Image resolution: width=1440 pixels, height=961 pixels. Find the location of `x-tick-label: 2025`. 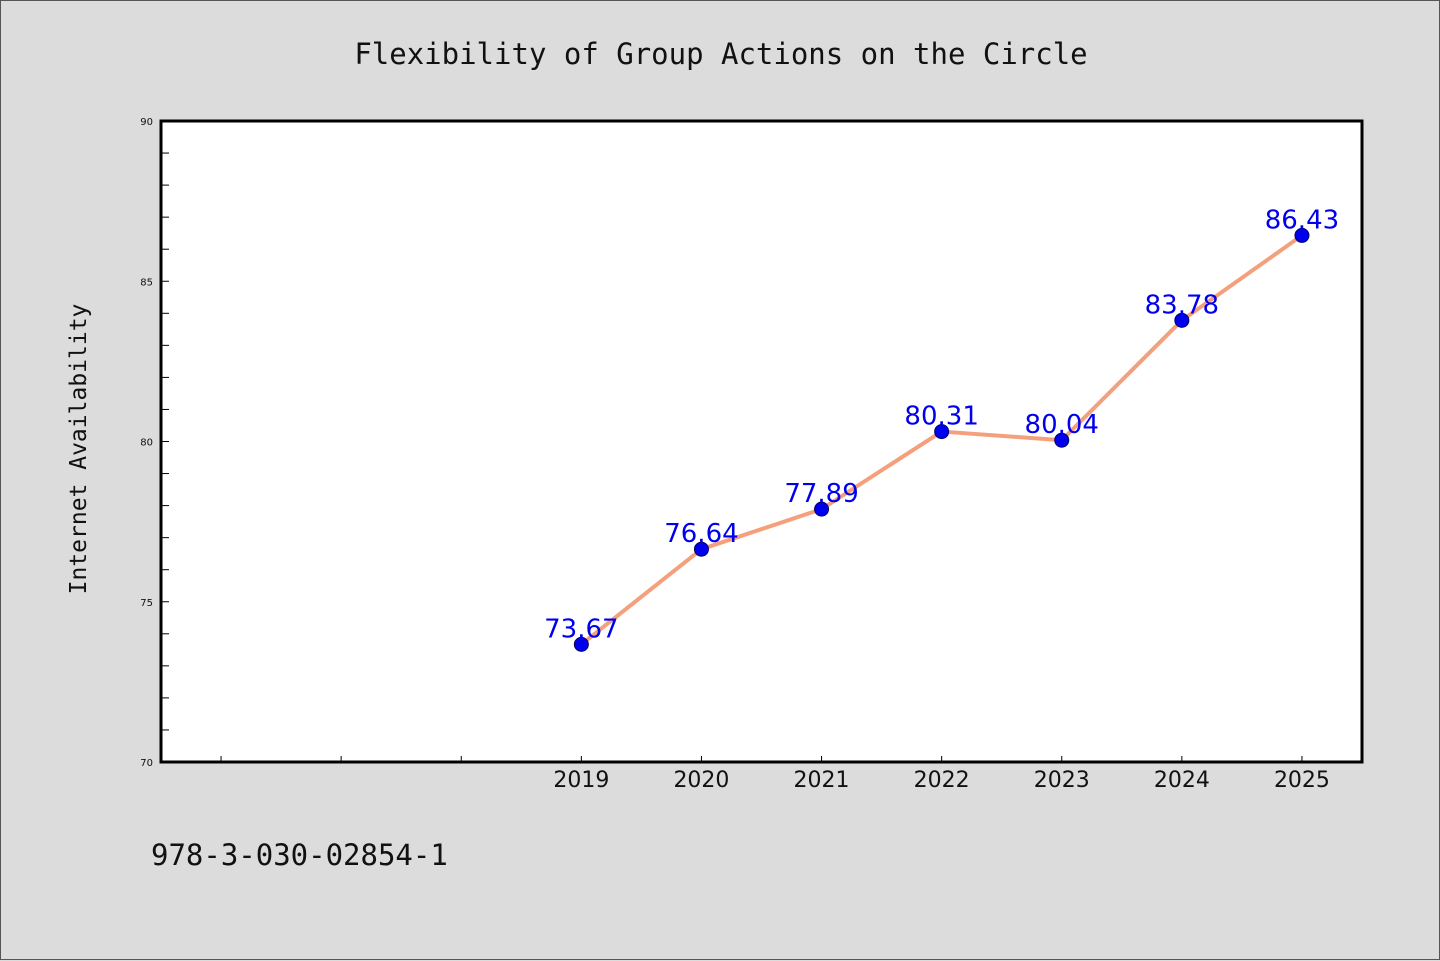

x-tick-label: 2025 is located at coordinates (1302, 780).